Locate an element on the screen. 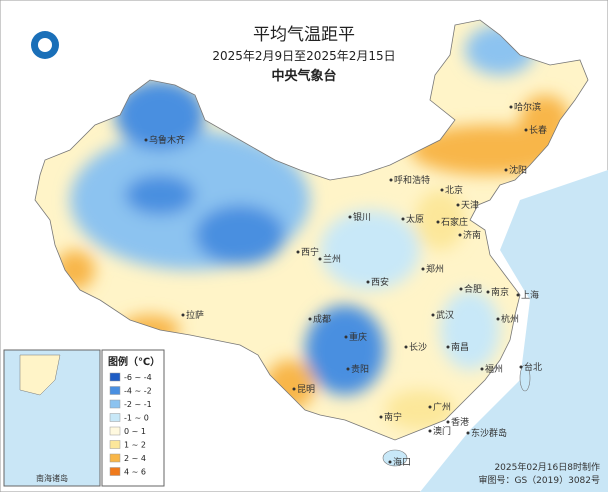  city-label: 呼和浩特 is located at coordinates (412, 180).